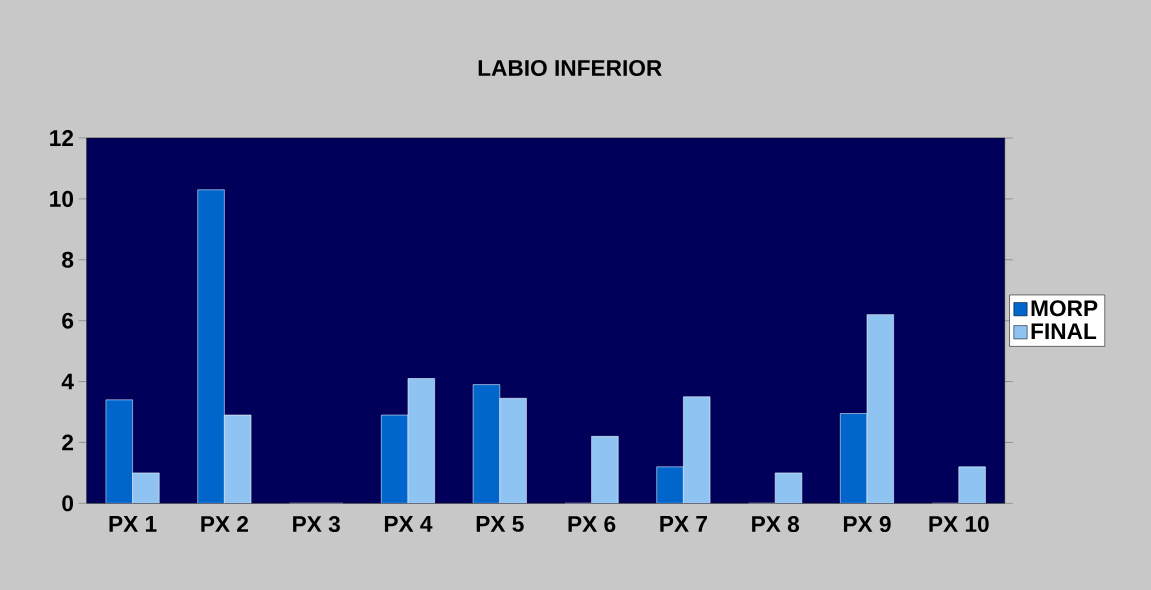 This screenshot has width=1151, height=590. Describe the element at coordinates (316, 524) in the screenshot. I see `x-tick-label: PX 3` at that location.